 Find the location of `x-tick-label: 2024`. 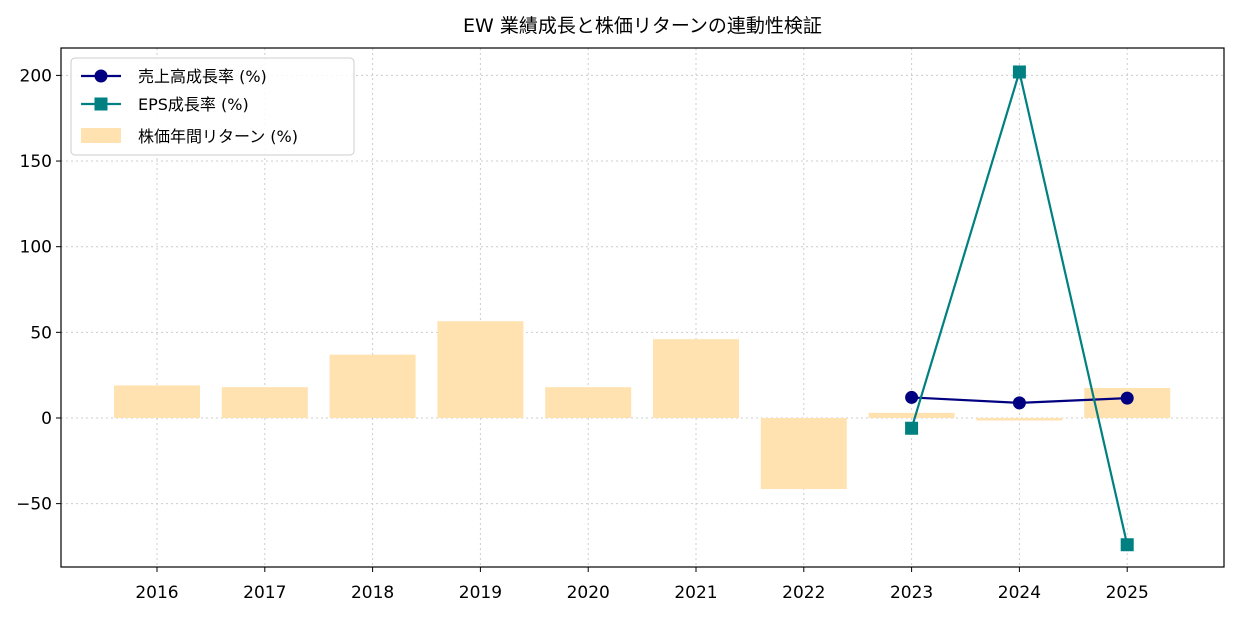

x-tick-label: 2024 is located at coordinates (1019, 593).